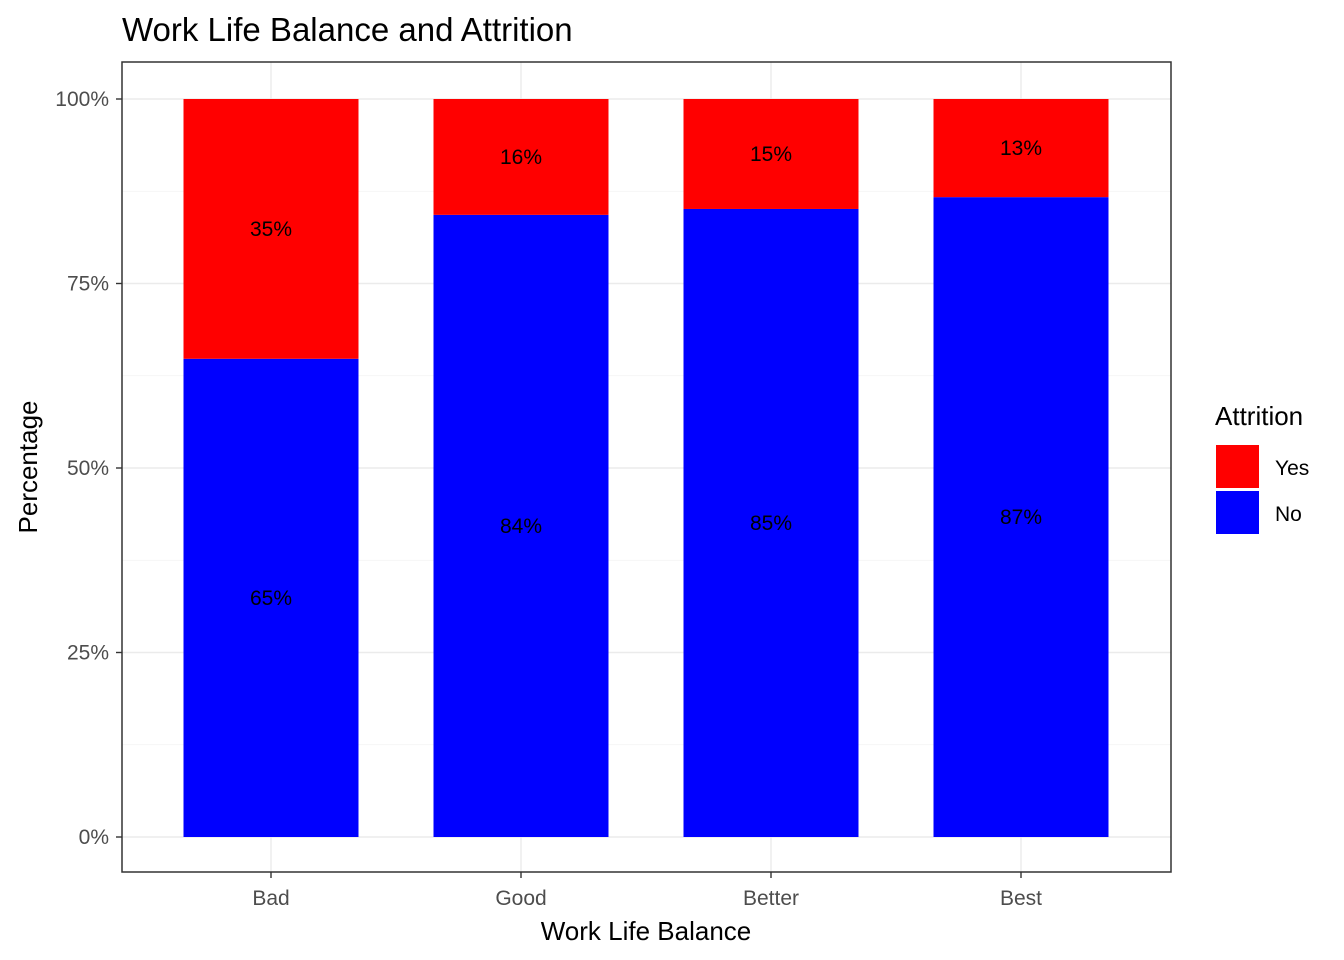  I want to click on legend-label-yes: Yes, so click(1292, 468).